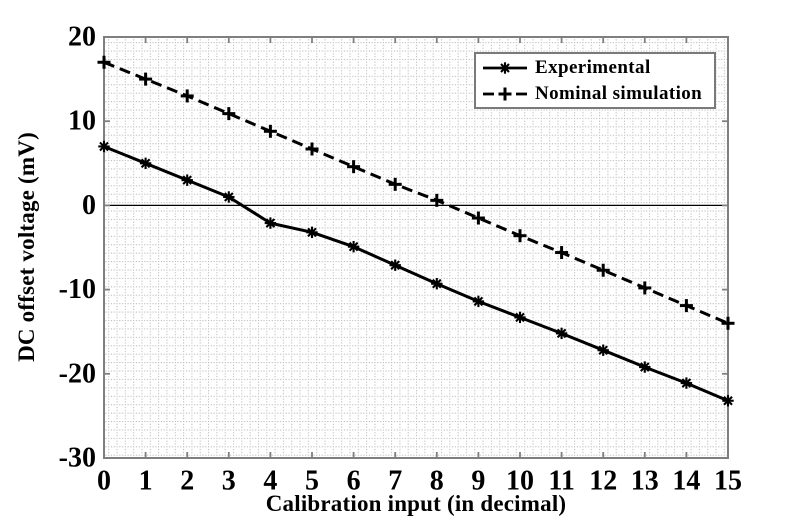 Image resolution: width=806 pixels, height=521 pixels. What do you see at coordinates (416, 503) in the screenshot?
I see `x-axis-title: Calibration input (in decimal)` at bounding box center [416, 503].